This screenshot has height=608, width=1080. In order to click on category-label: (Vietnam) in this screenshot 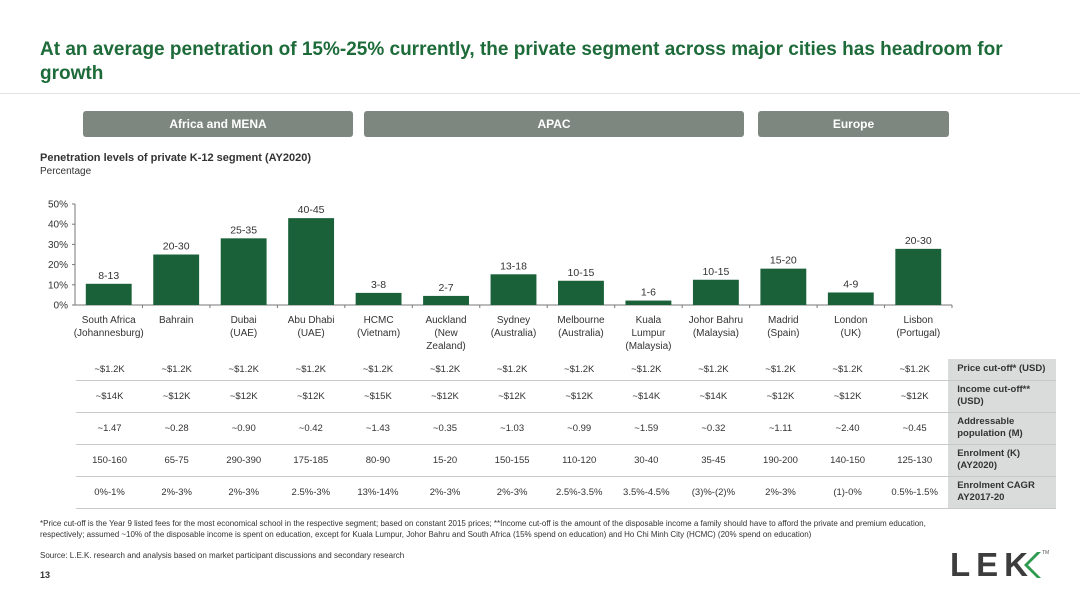, I will do `click(378, 333)`.